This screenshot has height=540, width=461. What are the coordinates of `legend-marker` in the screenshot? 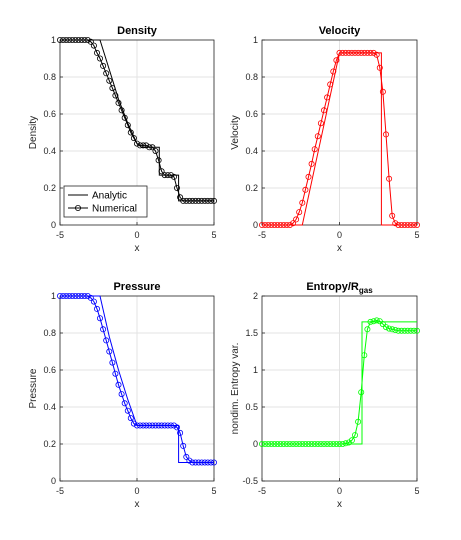 It's located at (78, 207).